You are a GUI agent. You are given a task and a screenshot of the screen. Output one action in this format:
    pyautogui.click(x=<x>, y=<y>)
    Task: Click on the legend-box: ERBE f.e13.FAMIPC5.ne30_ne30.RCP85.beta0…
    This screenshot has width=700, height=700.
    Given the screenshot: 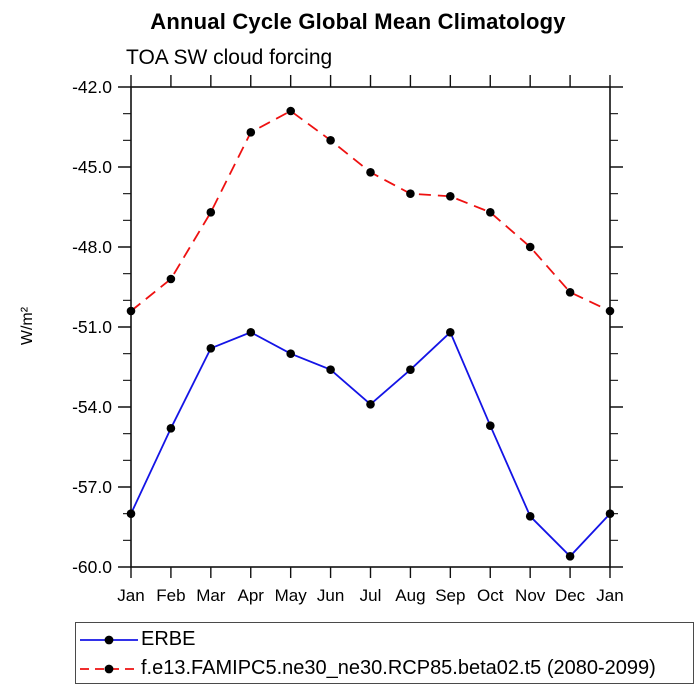 What is the action you would take?
    pyautogui.click(x=384, y=653)
    